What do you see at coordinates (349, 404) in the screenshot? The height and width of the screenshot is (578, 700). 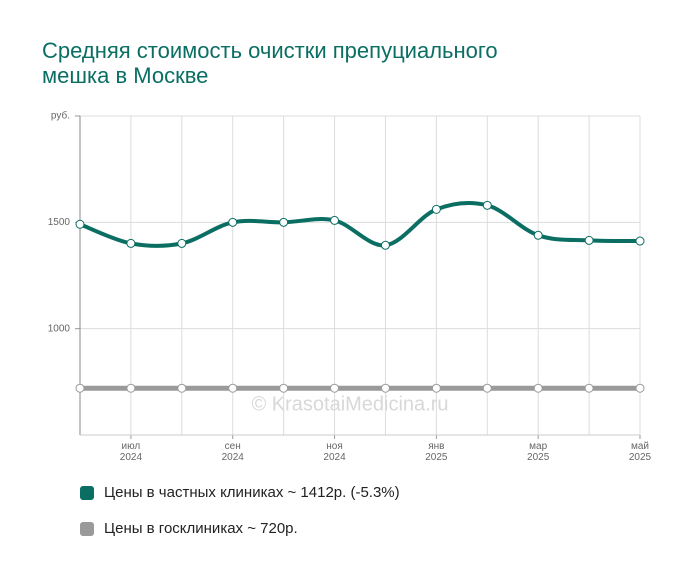 I see `watermark: © KrasotaiMedicina.ru` at bounding box center [349, 404].